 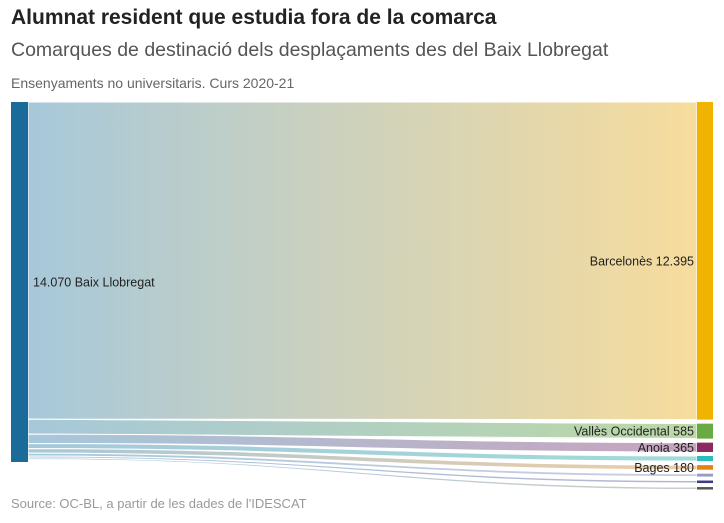 What do you see at coordinates (634, 432) in the screenshot?
I see `label-vallès-occidental: Vallès Occidental 585` at bounding box center [634, 432].